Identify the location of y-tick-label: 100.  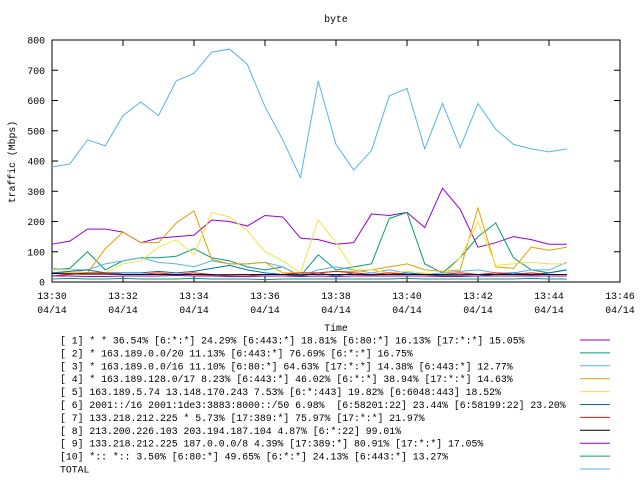
(36, 252).